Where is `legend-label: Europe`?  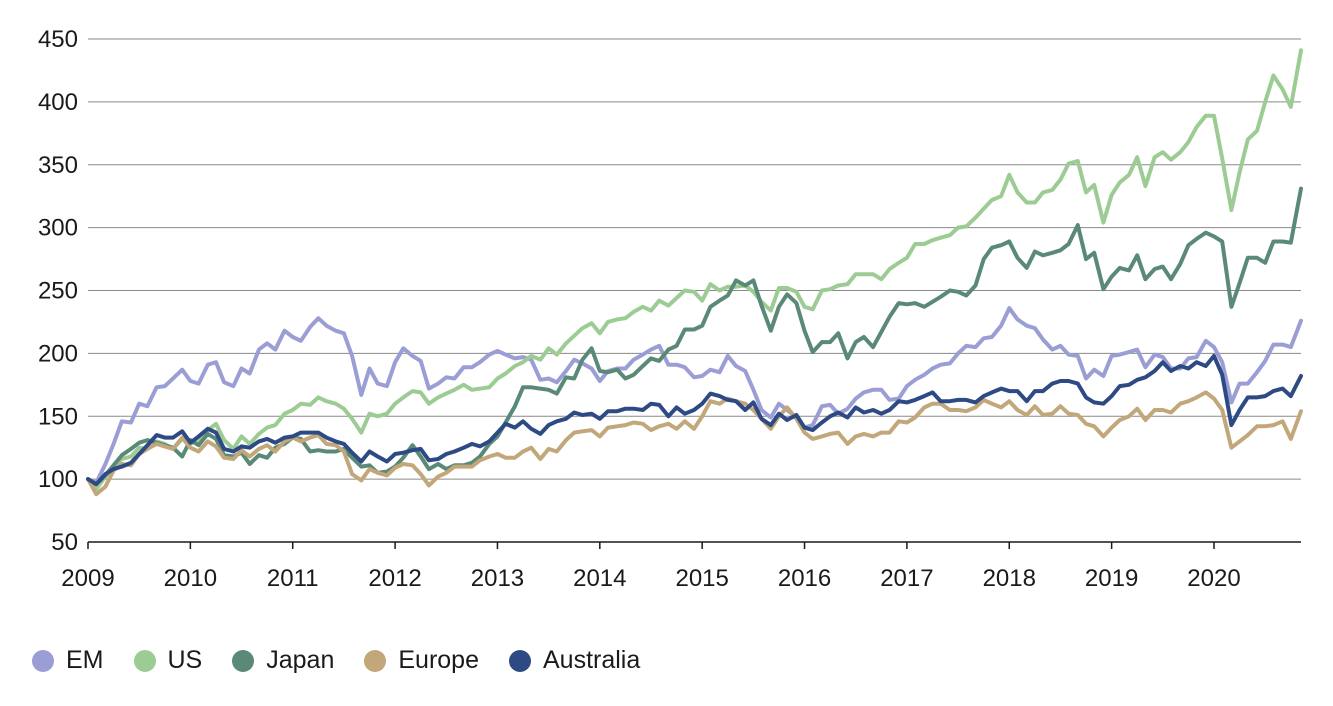 legend-label: Europe is located at coordinates (438, 660).